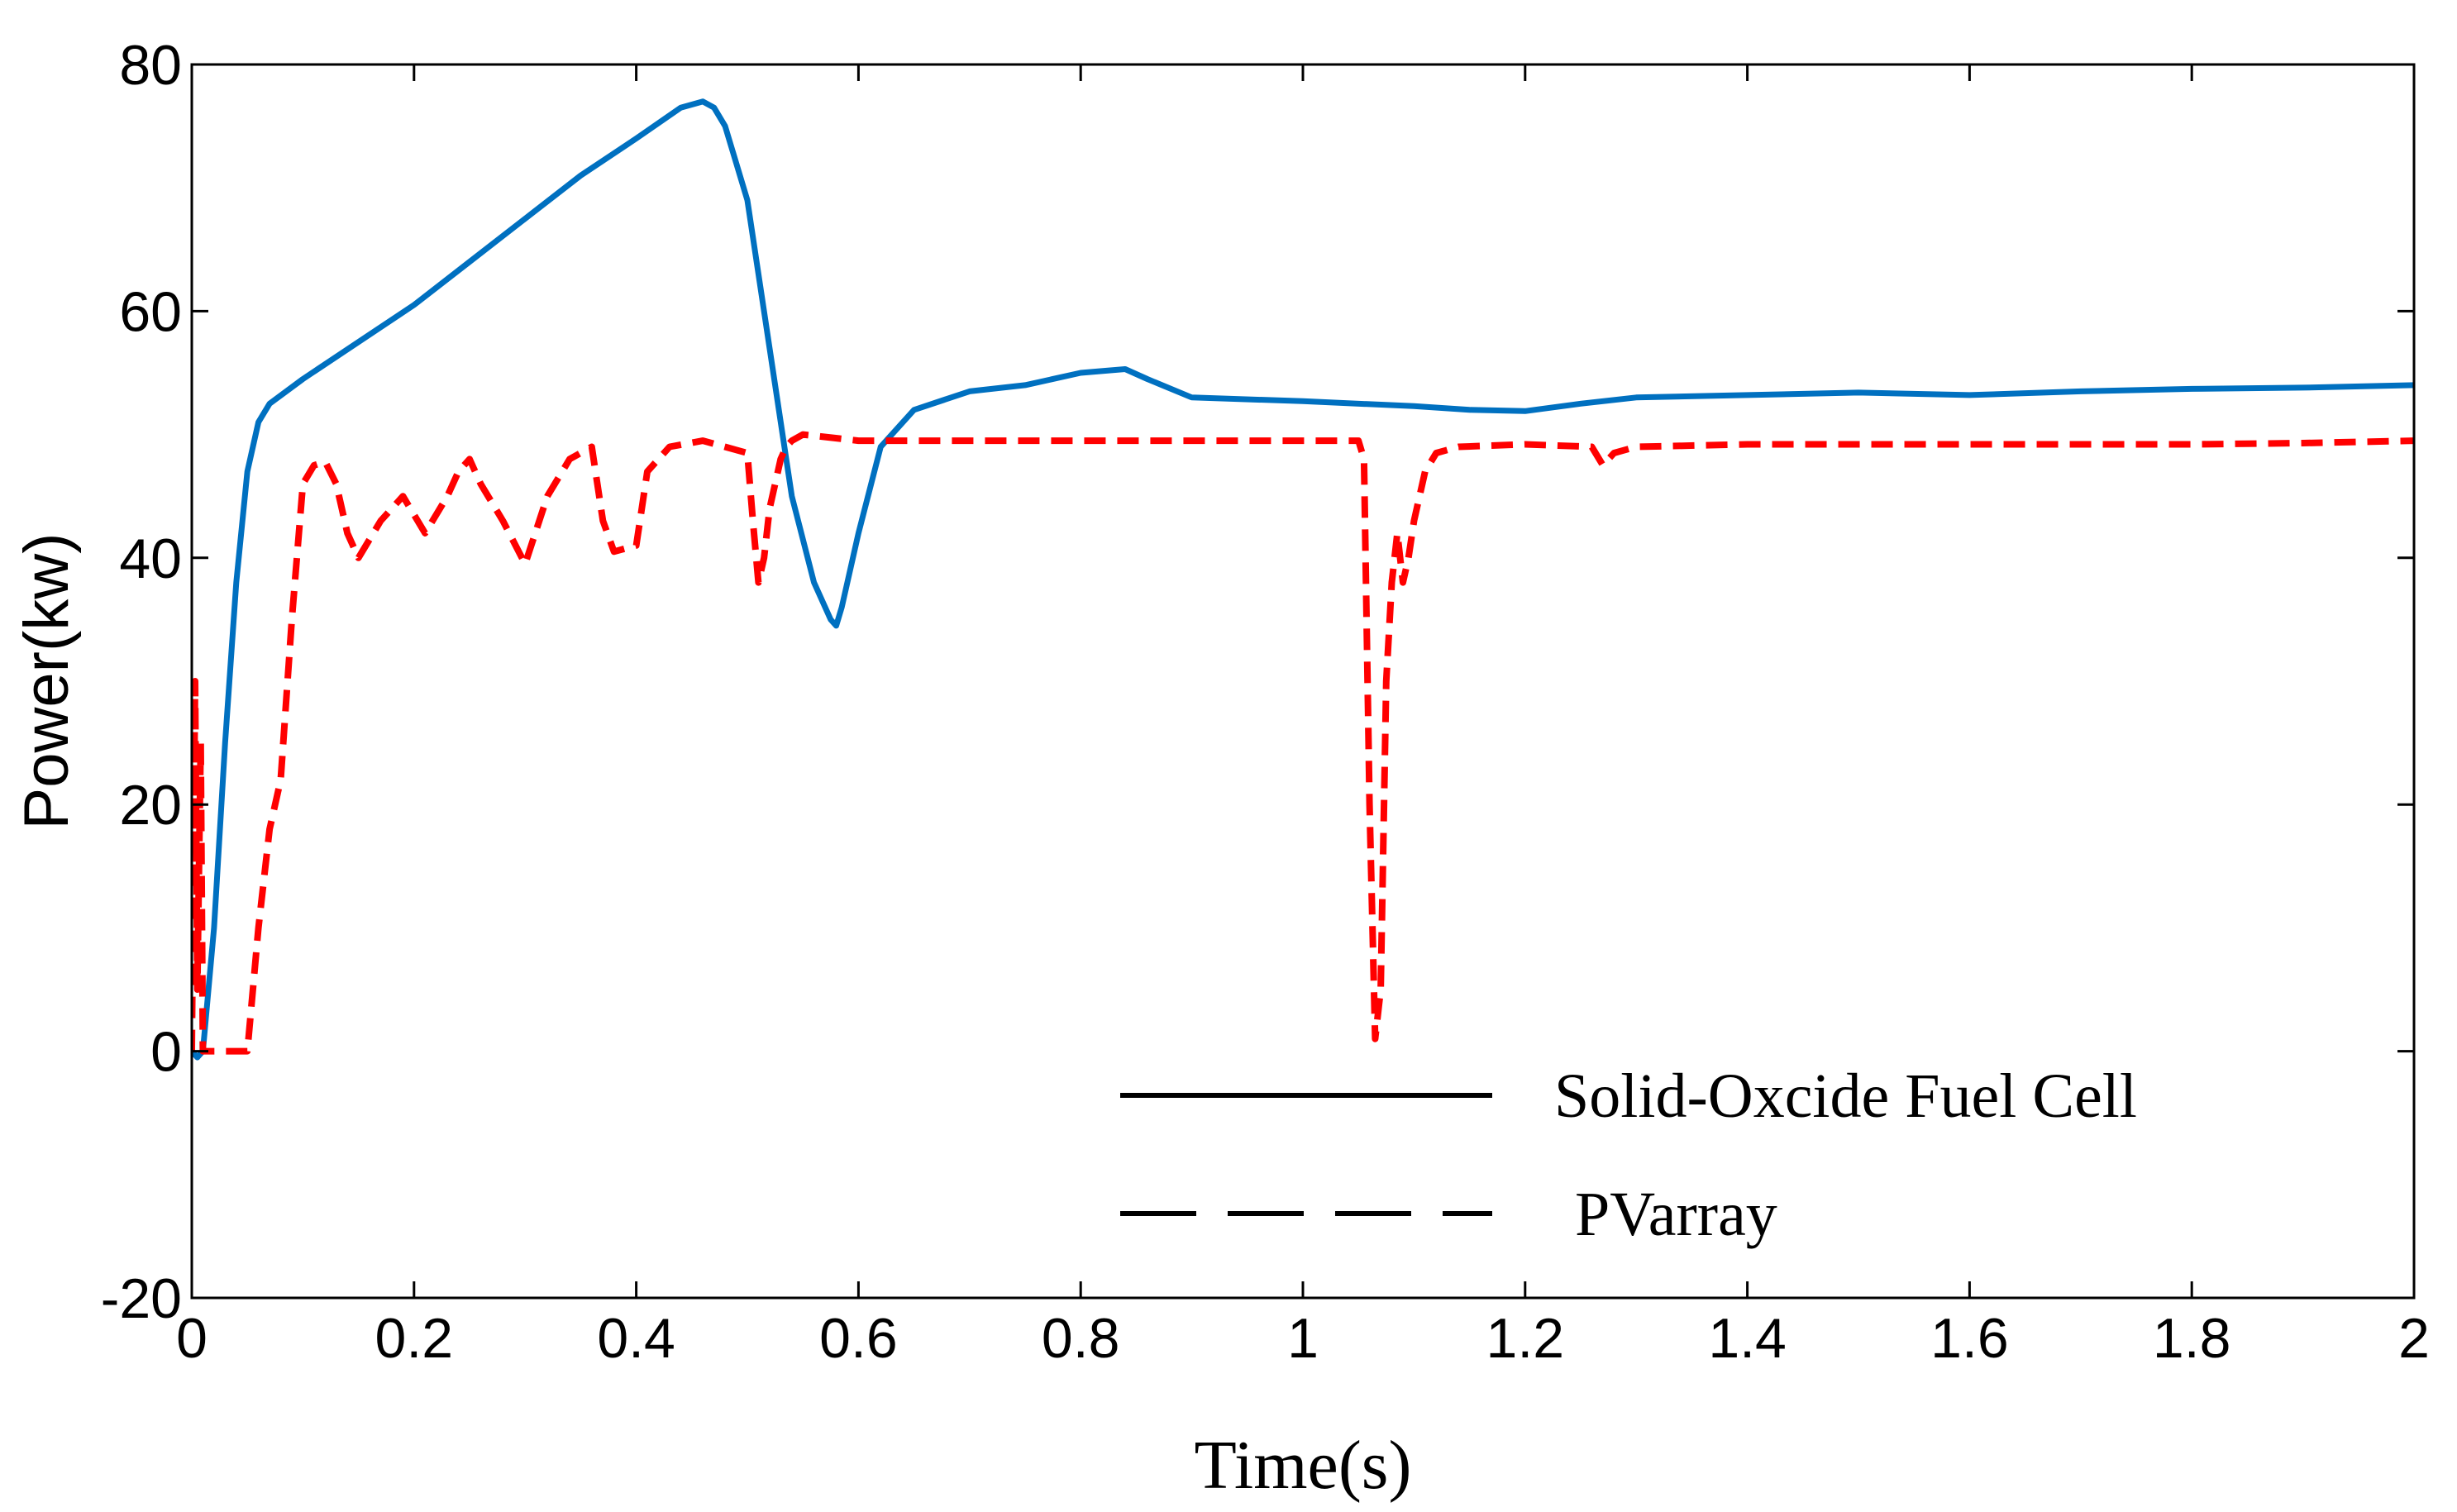  Describe the element at coordinates (2414, 1338) in the screenshot. I see `x-tick-label: 2` at that location.